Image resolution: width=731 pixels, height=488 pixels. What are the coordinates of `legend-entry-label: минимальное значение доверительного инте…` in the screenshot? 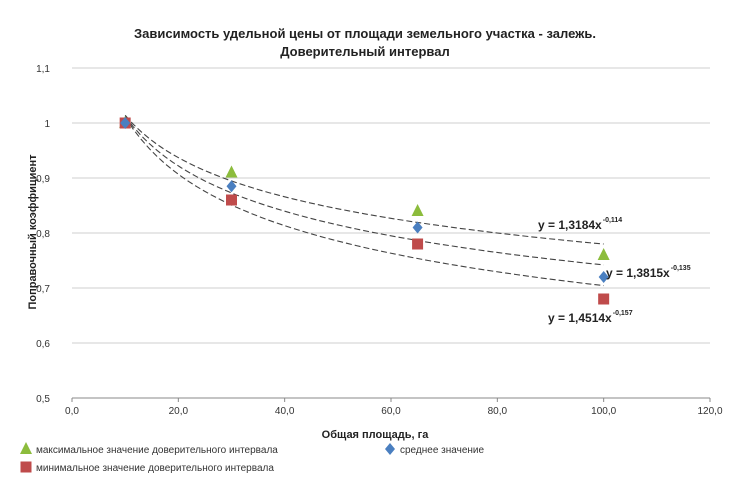 It's located at (155, 468).